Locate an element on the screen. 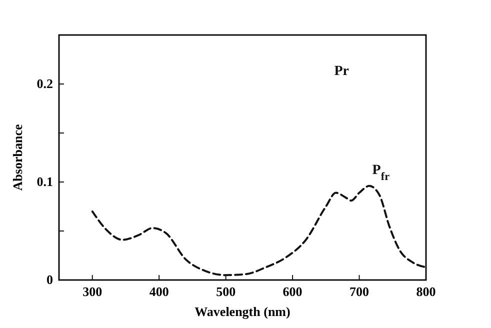 The width and height of the screenshot is (491, 328). x-axis-title: Wavelength (nm) is located at coordinates (242, 311).